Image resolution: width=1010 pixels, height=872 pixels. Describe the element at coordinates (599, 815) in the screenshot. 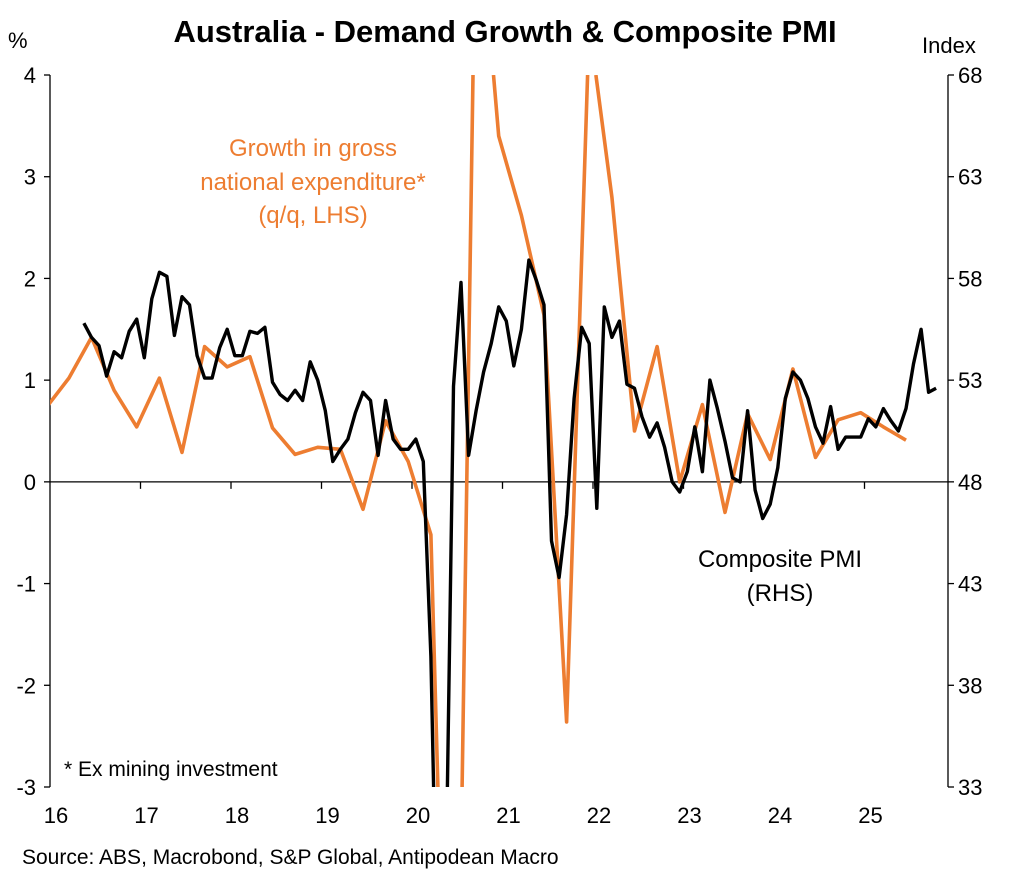

I see `x-tick-label: 22` at that location.